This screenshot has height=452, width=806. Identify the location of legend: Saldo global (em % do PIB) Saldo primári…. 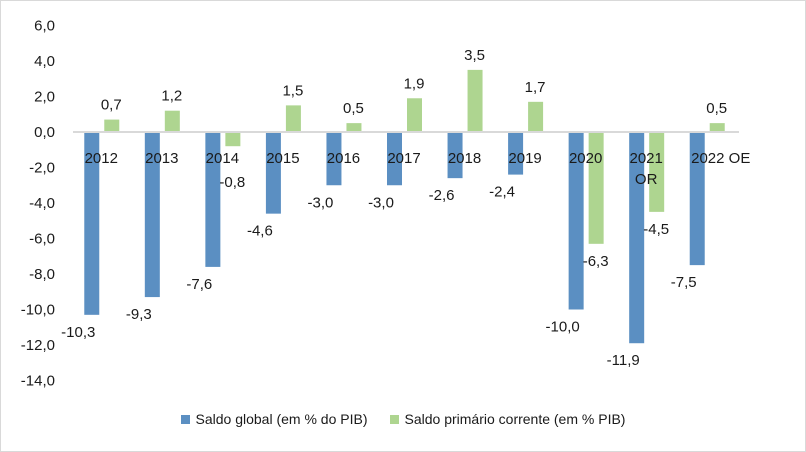
(403, 419).